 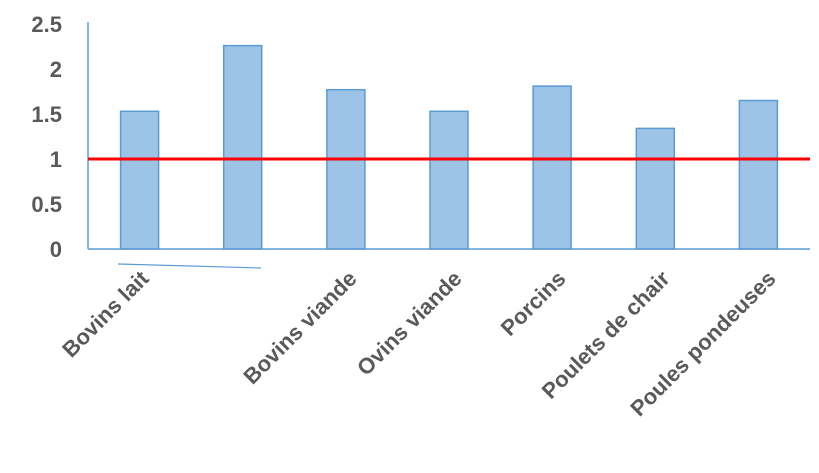 What do you see at coordinates (56, 159) in the screenshot?
I see `y-tick-label: 1` at bounding box center [56, 159].